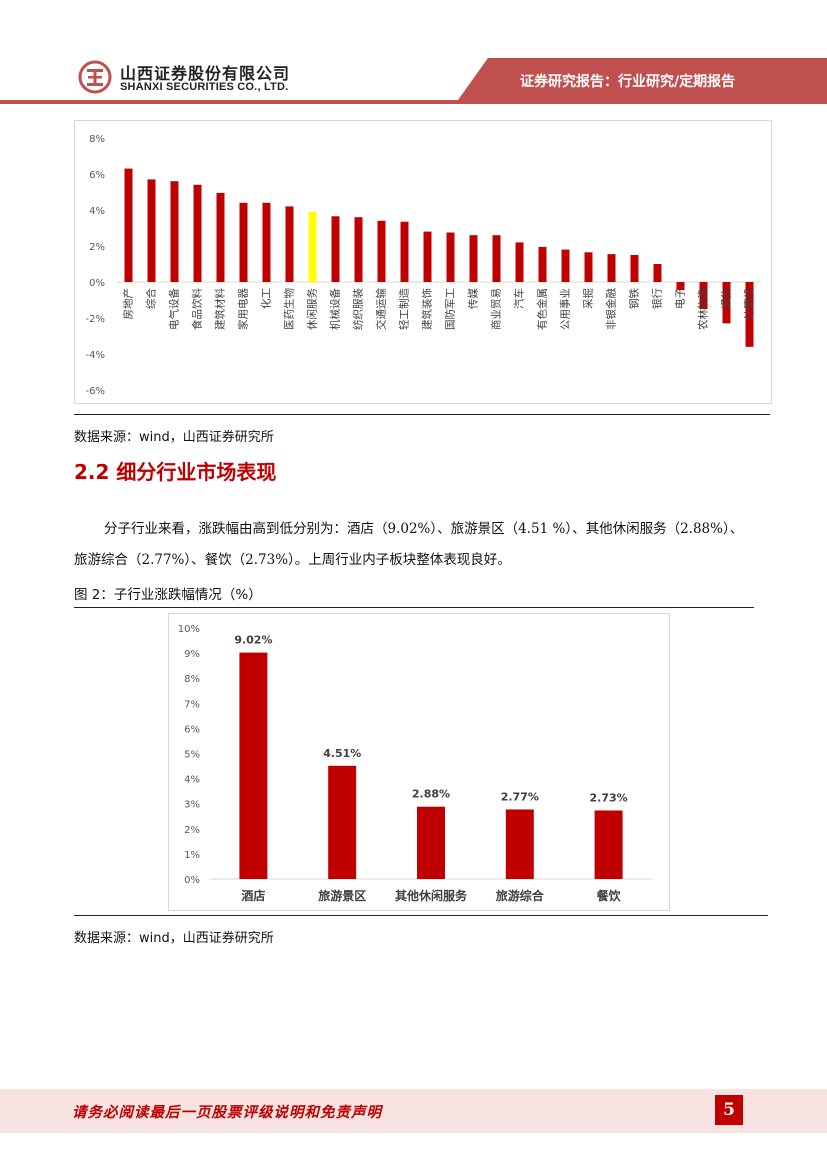 This screenshot has width=827, height=1169. What do you see at coordinates (289, 309) in the screenshot?
I see `category-label: 医药生物` at bounding box center [289, 309].